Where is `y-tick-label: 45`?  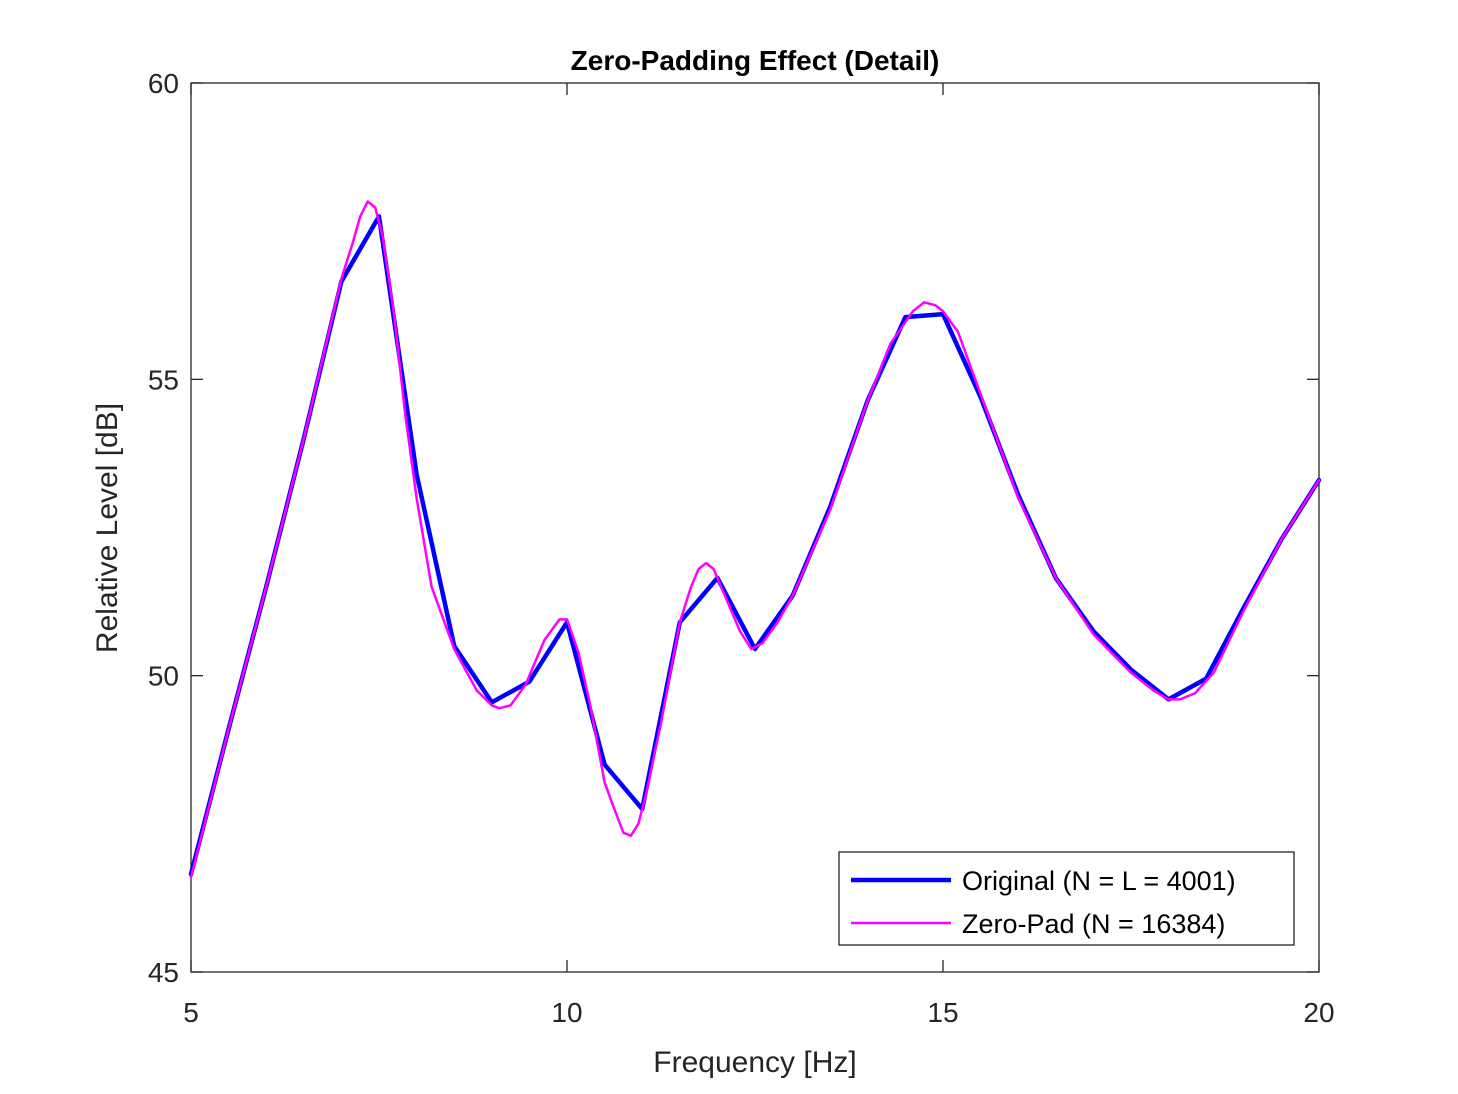 y-tick-label: 45 is located at coordinates (163, 972).